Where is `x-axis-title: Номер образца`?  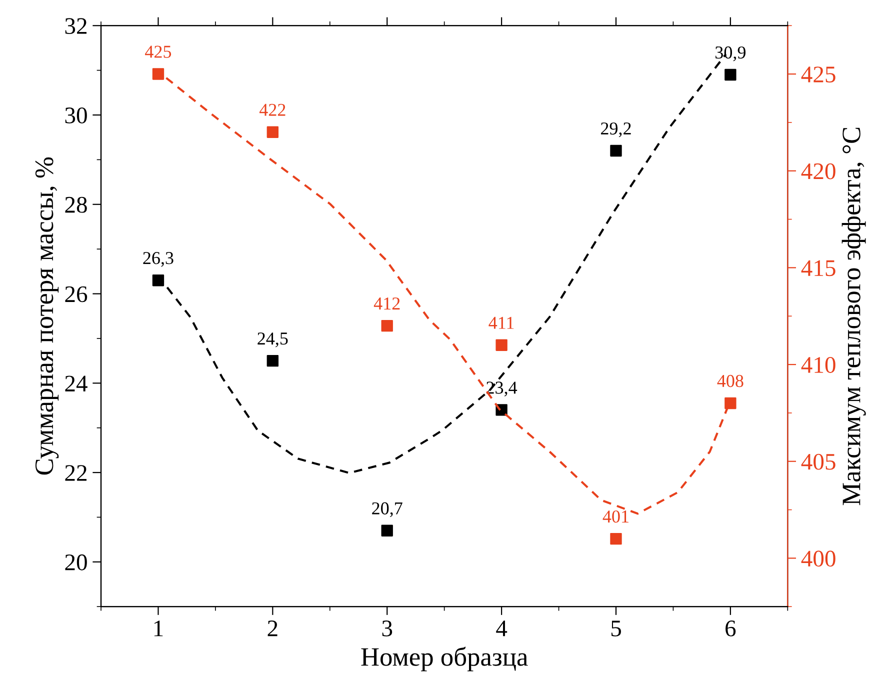
x-axis-title: Номер образца is located at coordinates (444, 659).